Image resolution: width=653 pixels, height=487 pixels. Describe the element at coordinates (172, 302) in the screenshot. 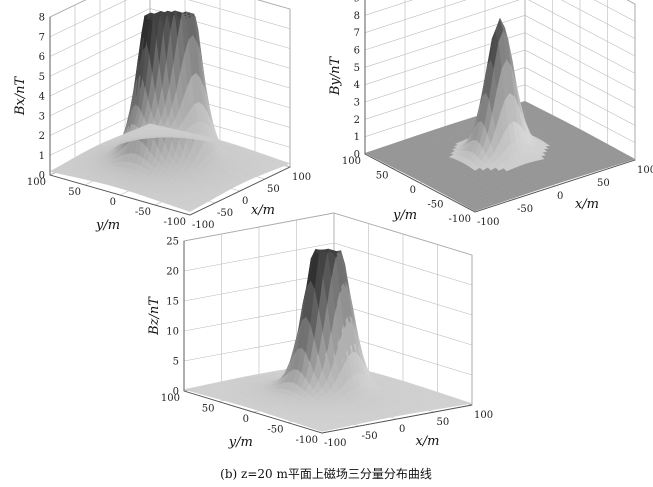

I see `z-tick-label: 15` at that location.